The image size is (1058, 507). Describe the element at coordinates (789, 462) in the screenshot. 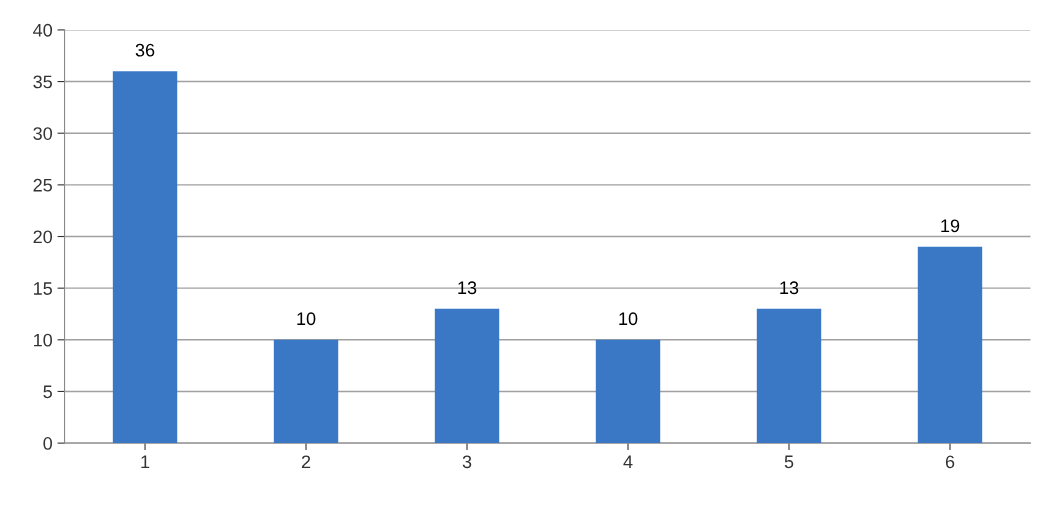

I see `x-tick-label: 5` at that location.